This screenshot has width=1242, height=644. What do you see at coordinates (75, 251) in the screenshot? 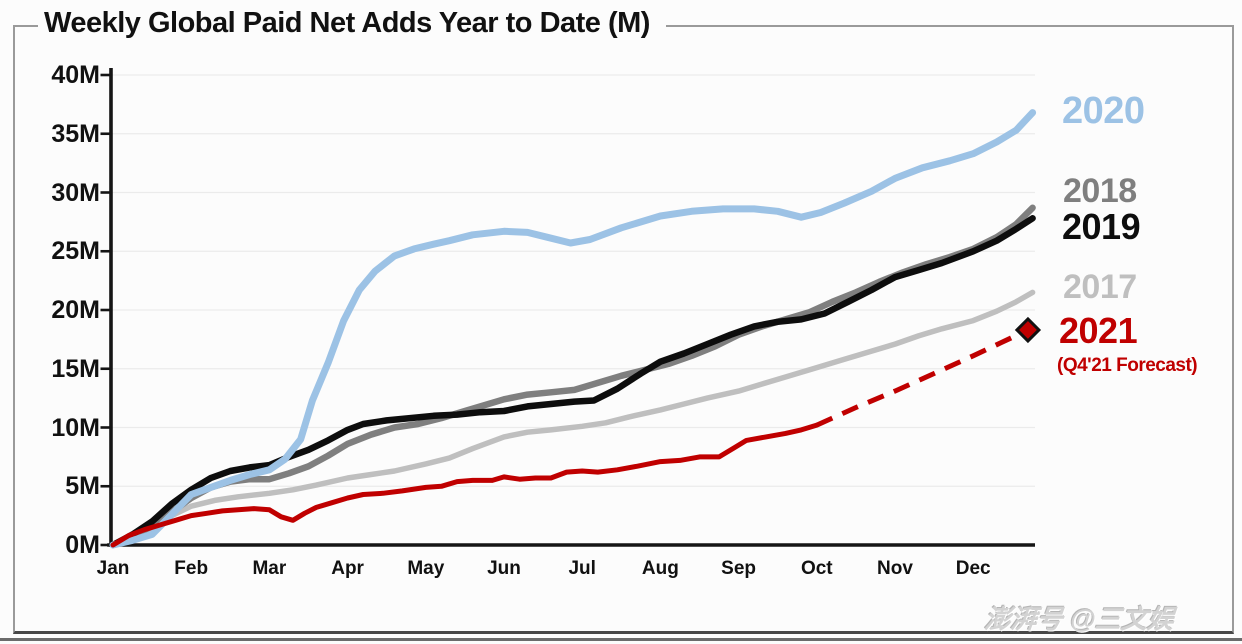
I see `y-tick-label: 25M` at bounding box center [75, 251].